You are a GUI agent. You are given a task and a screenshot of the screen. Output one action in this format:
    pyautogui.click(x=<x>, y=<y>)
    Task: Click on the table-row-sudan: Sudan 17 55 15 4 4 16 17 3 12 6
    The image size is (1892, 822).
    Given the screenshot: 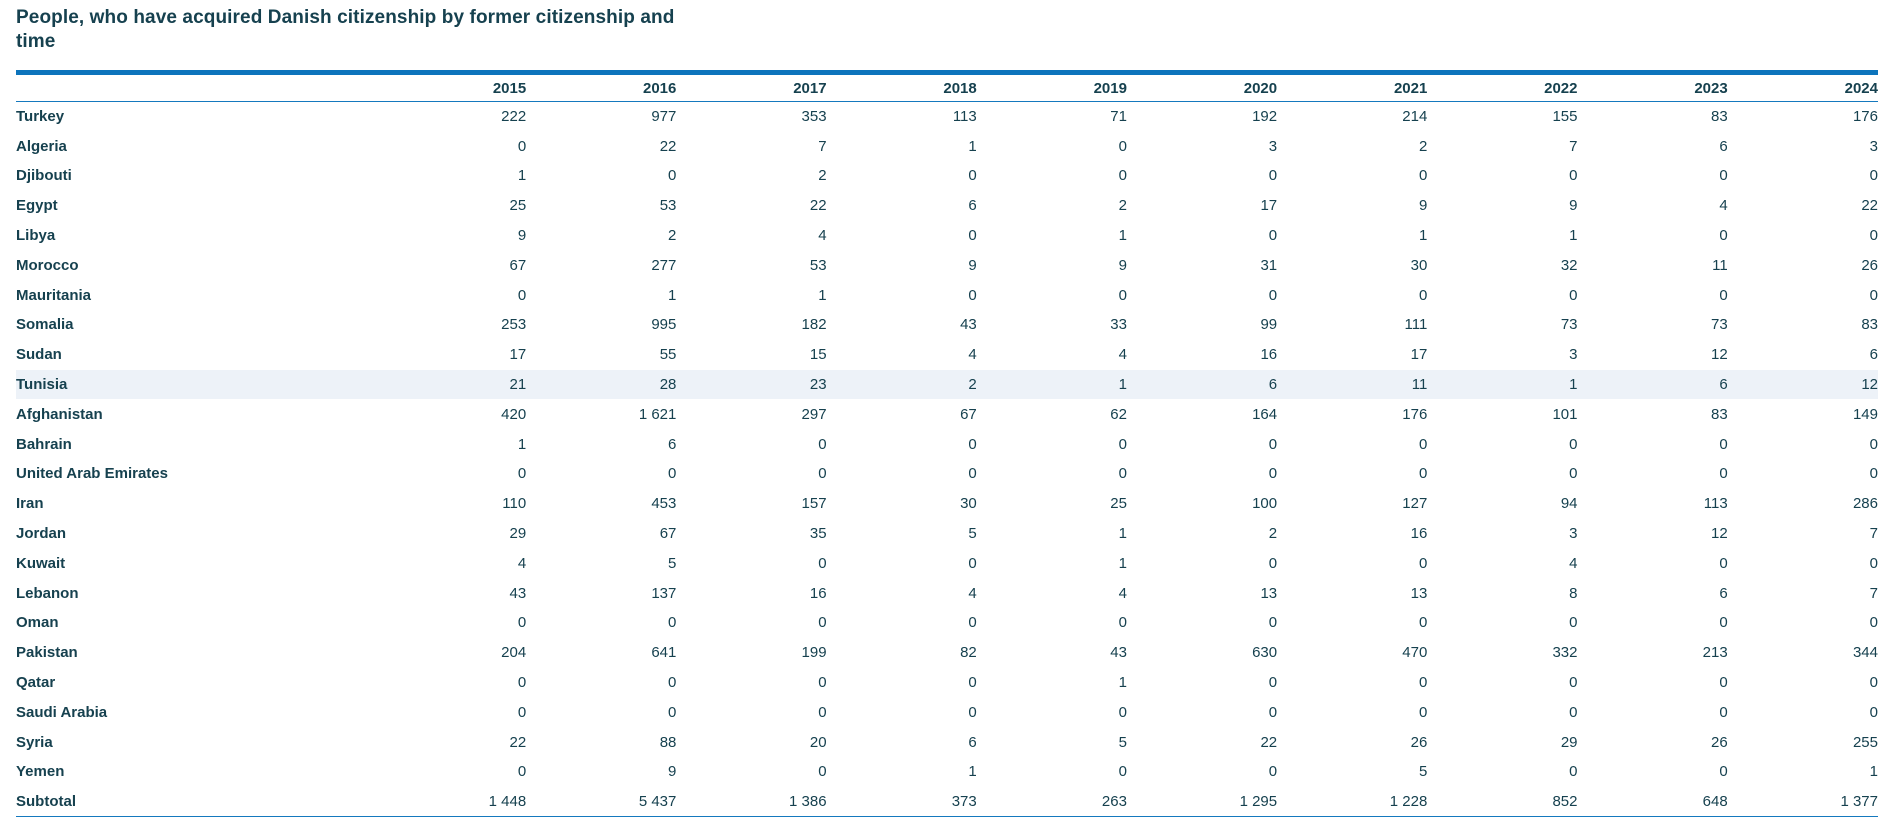 What is the action you would take?
    pyautogui.click(x=947, y=355)
    